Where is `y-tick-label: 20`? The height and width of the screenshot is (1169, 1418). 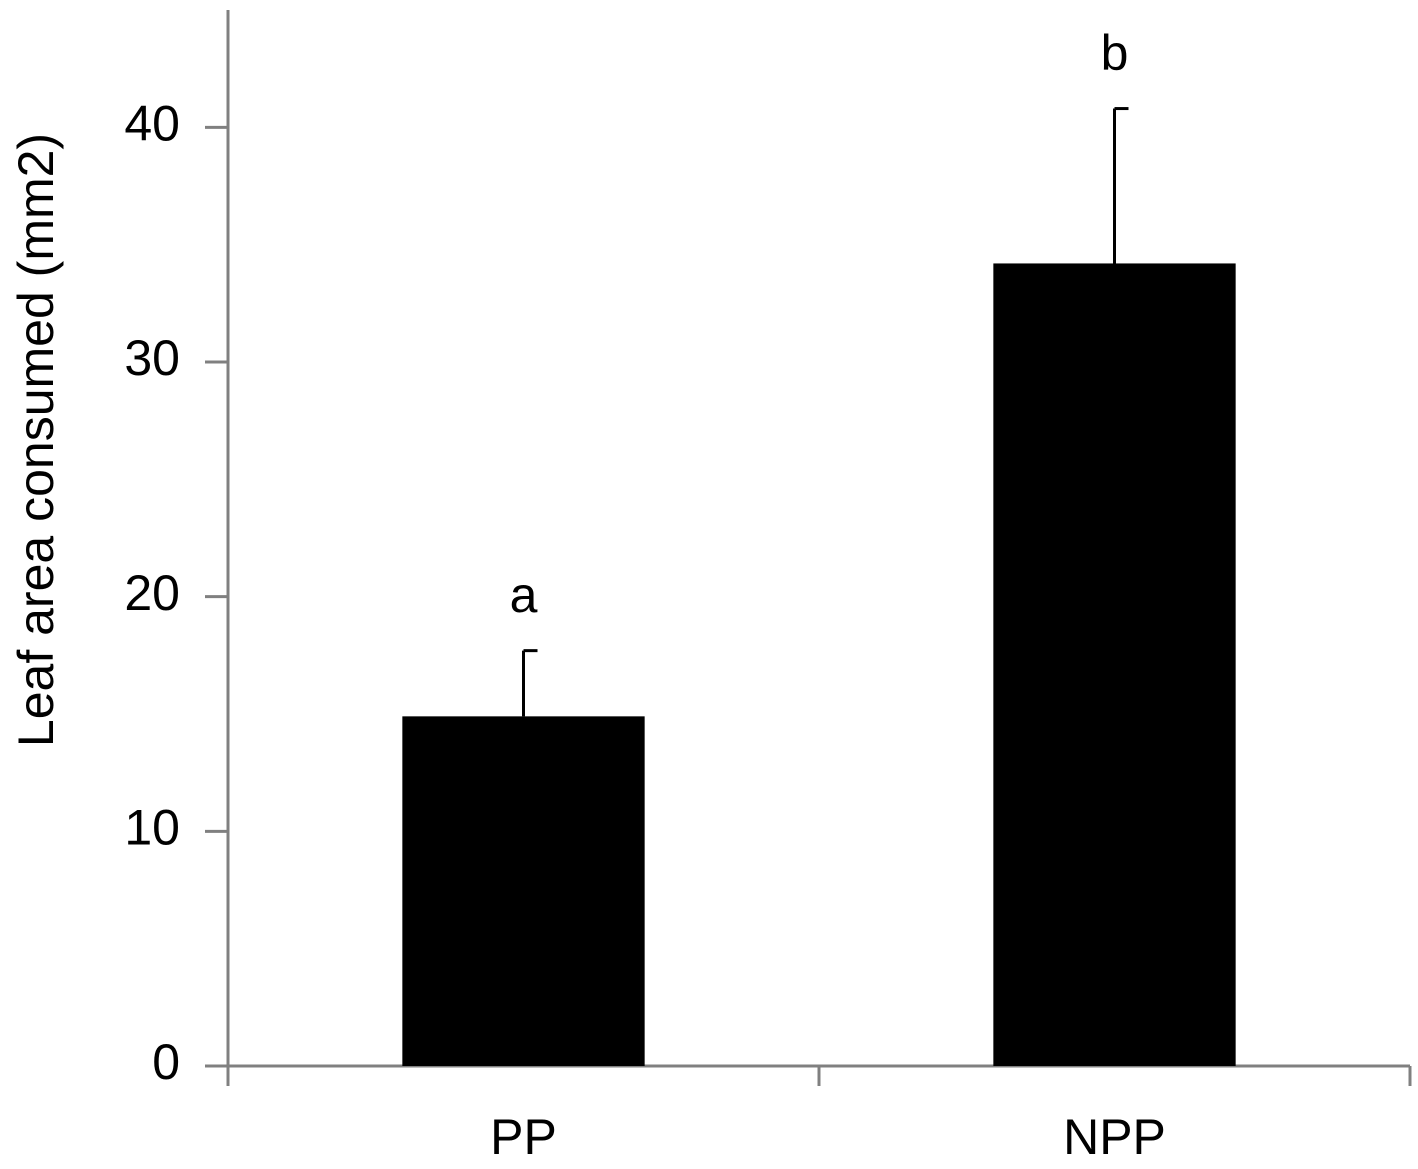 y-tick-label: 20 is located at coordinates (152, 593).